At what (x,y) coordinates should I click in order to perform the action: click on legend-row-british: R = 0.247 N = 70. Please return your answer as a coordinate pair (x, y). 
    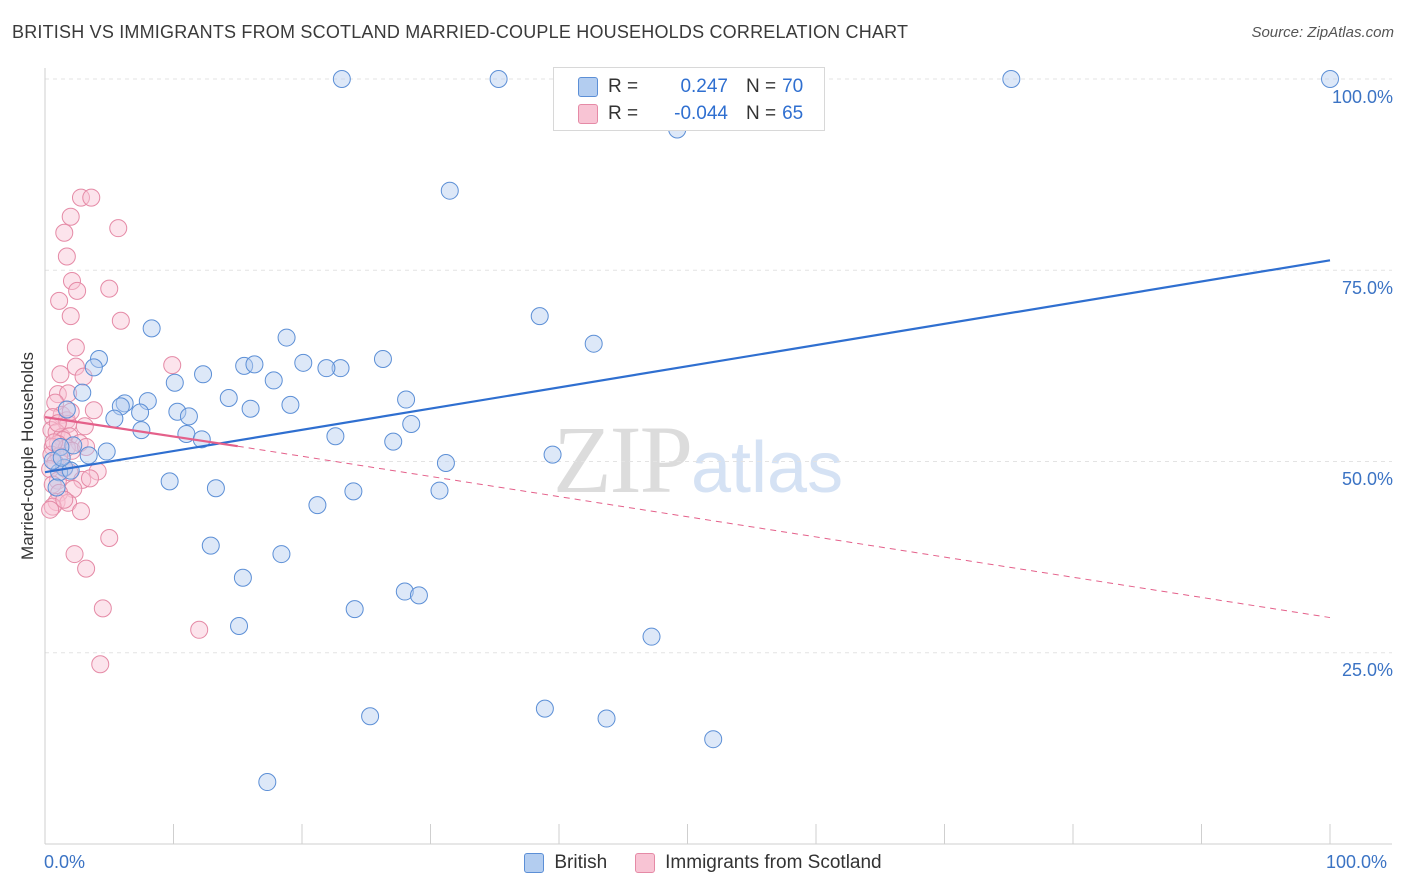
    Looking at the image, I should click on (690, 87).